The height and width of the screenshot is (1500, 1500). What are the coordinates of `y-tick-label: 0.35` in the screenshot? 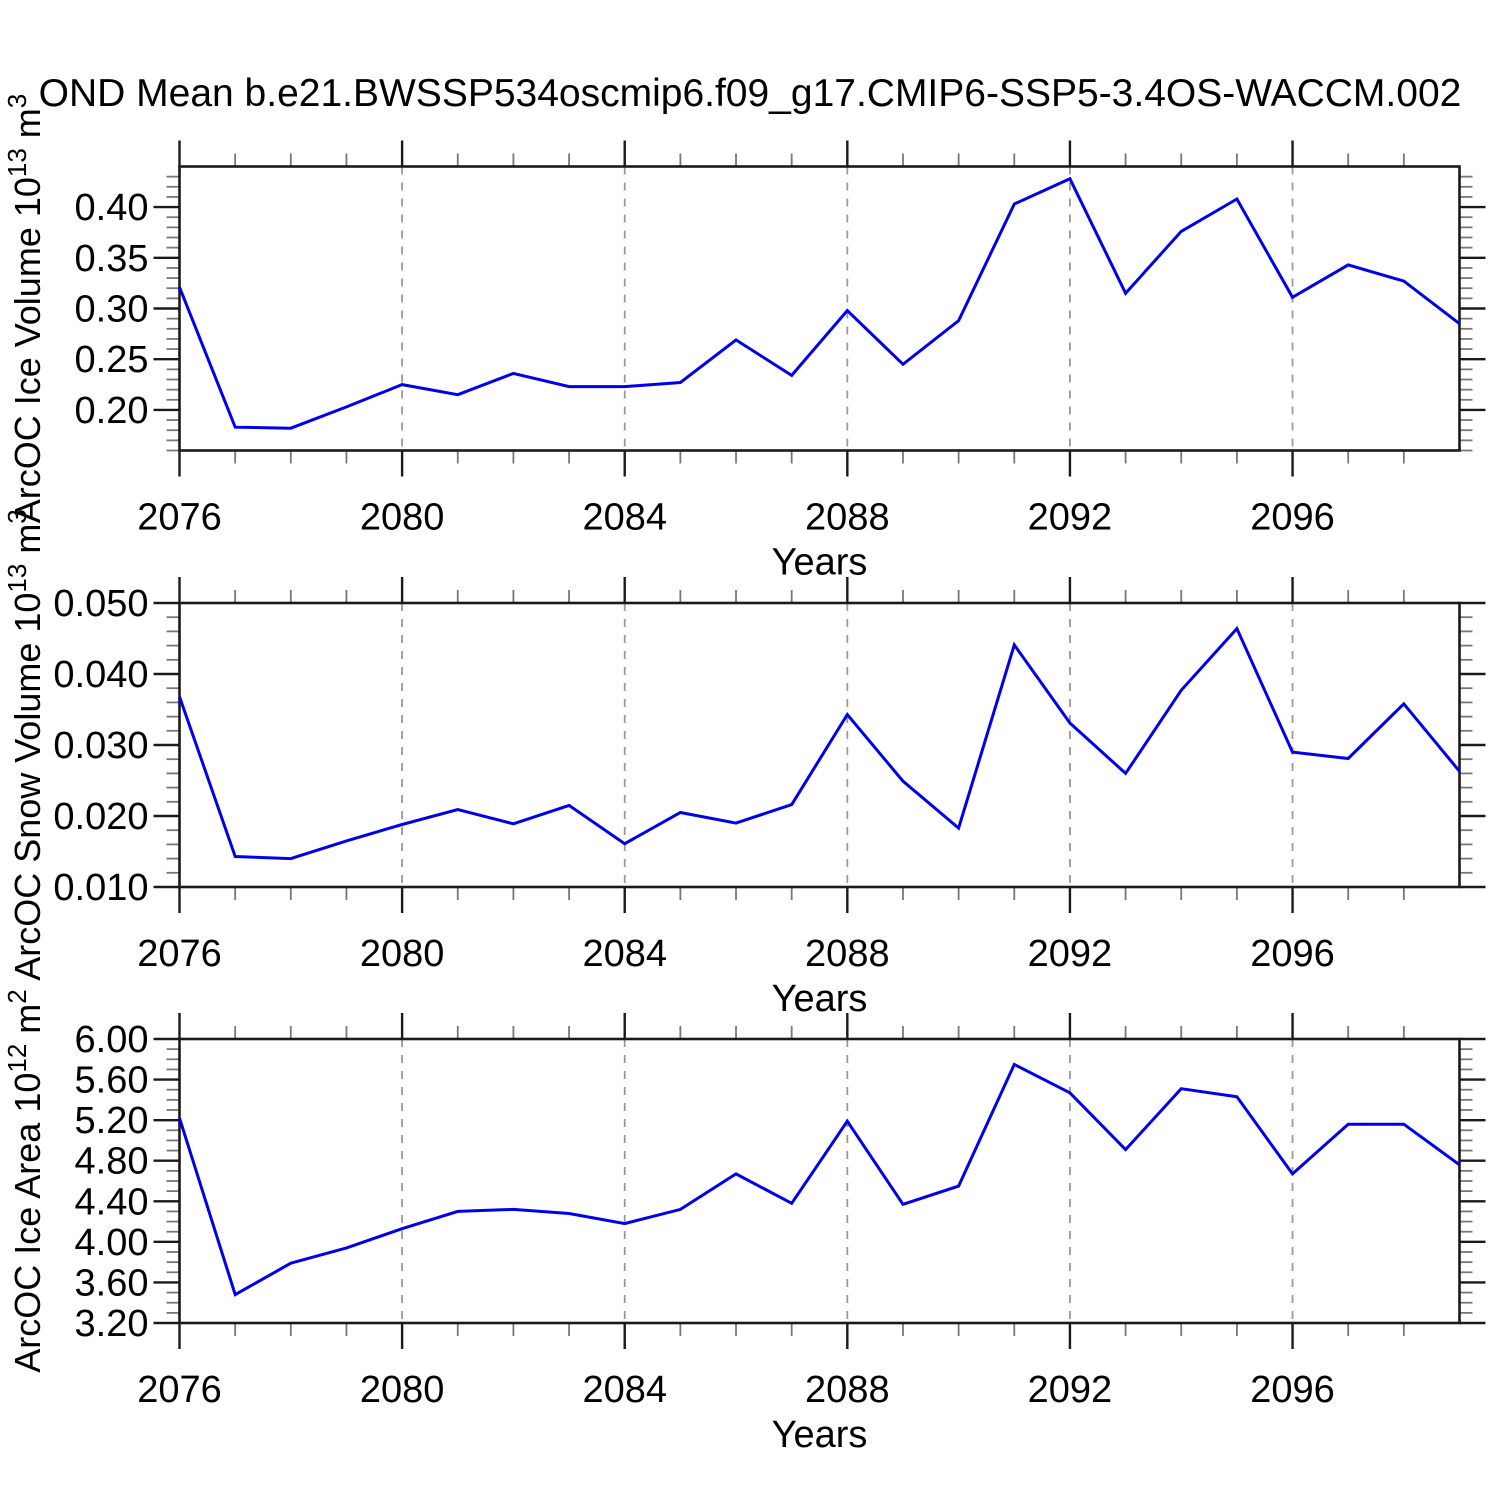 It's located at (112, 259).